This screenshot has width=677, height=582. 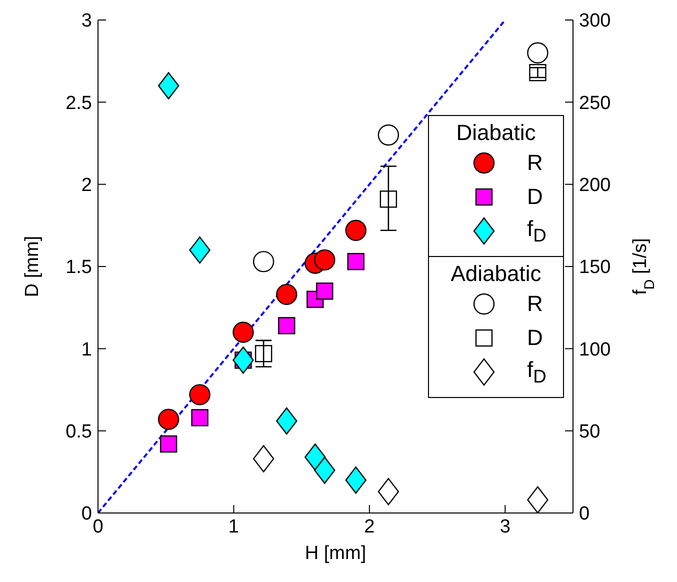 What do you see at coordinates (595, 267) in the screenshot?
I see `y2-tick-label: 150` at bounding box center [595, 267].